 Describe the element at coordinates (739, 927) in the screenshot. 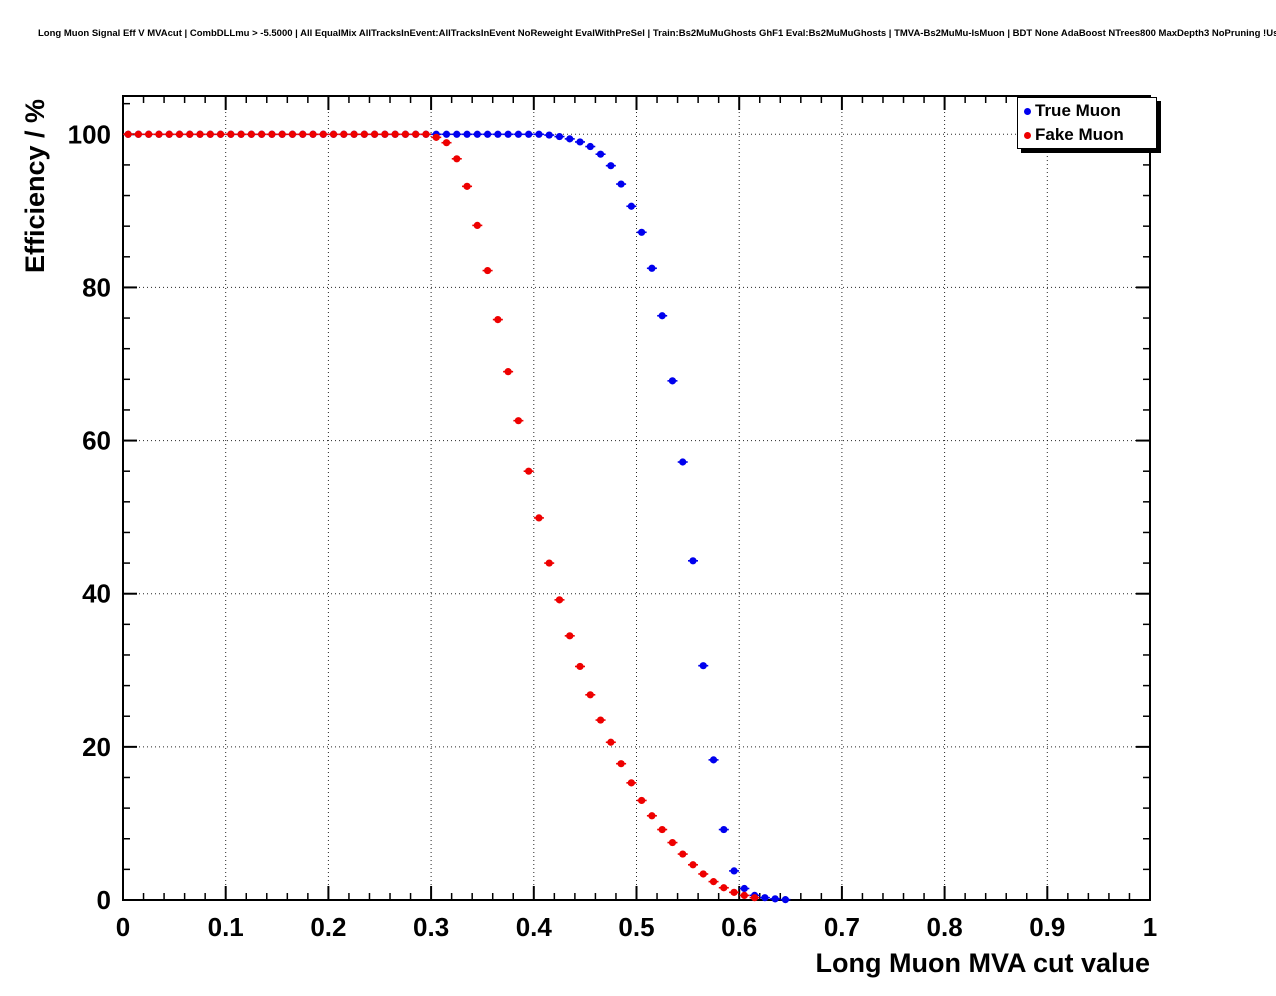

I see `svg-text: 0.6` at that location.